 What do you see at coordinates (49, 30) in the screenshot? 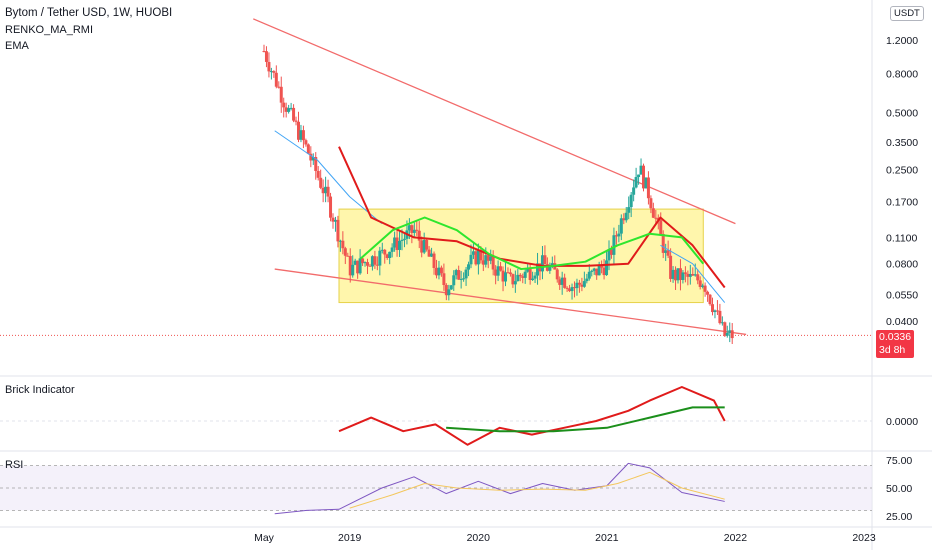
I see `indicator-renko-label: RENKO_MA_RMI` at bounding box center [49, 30].